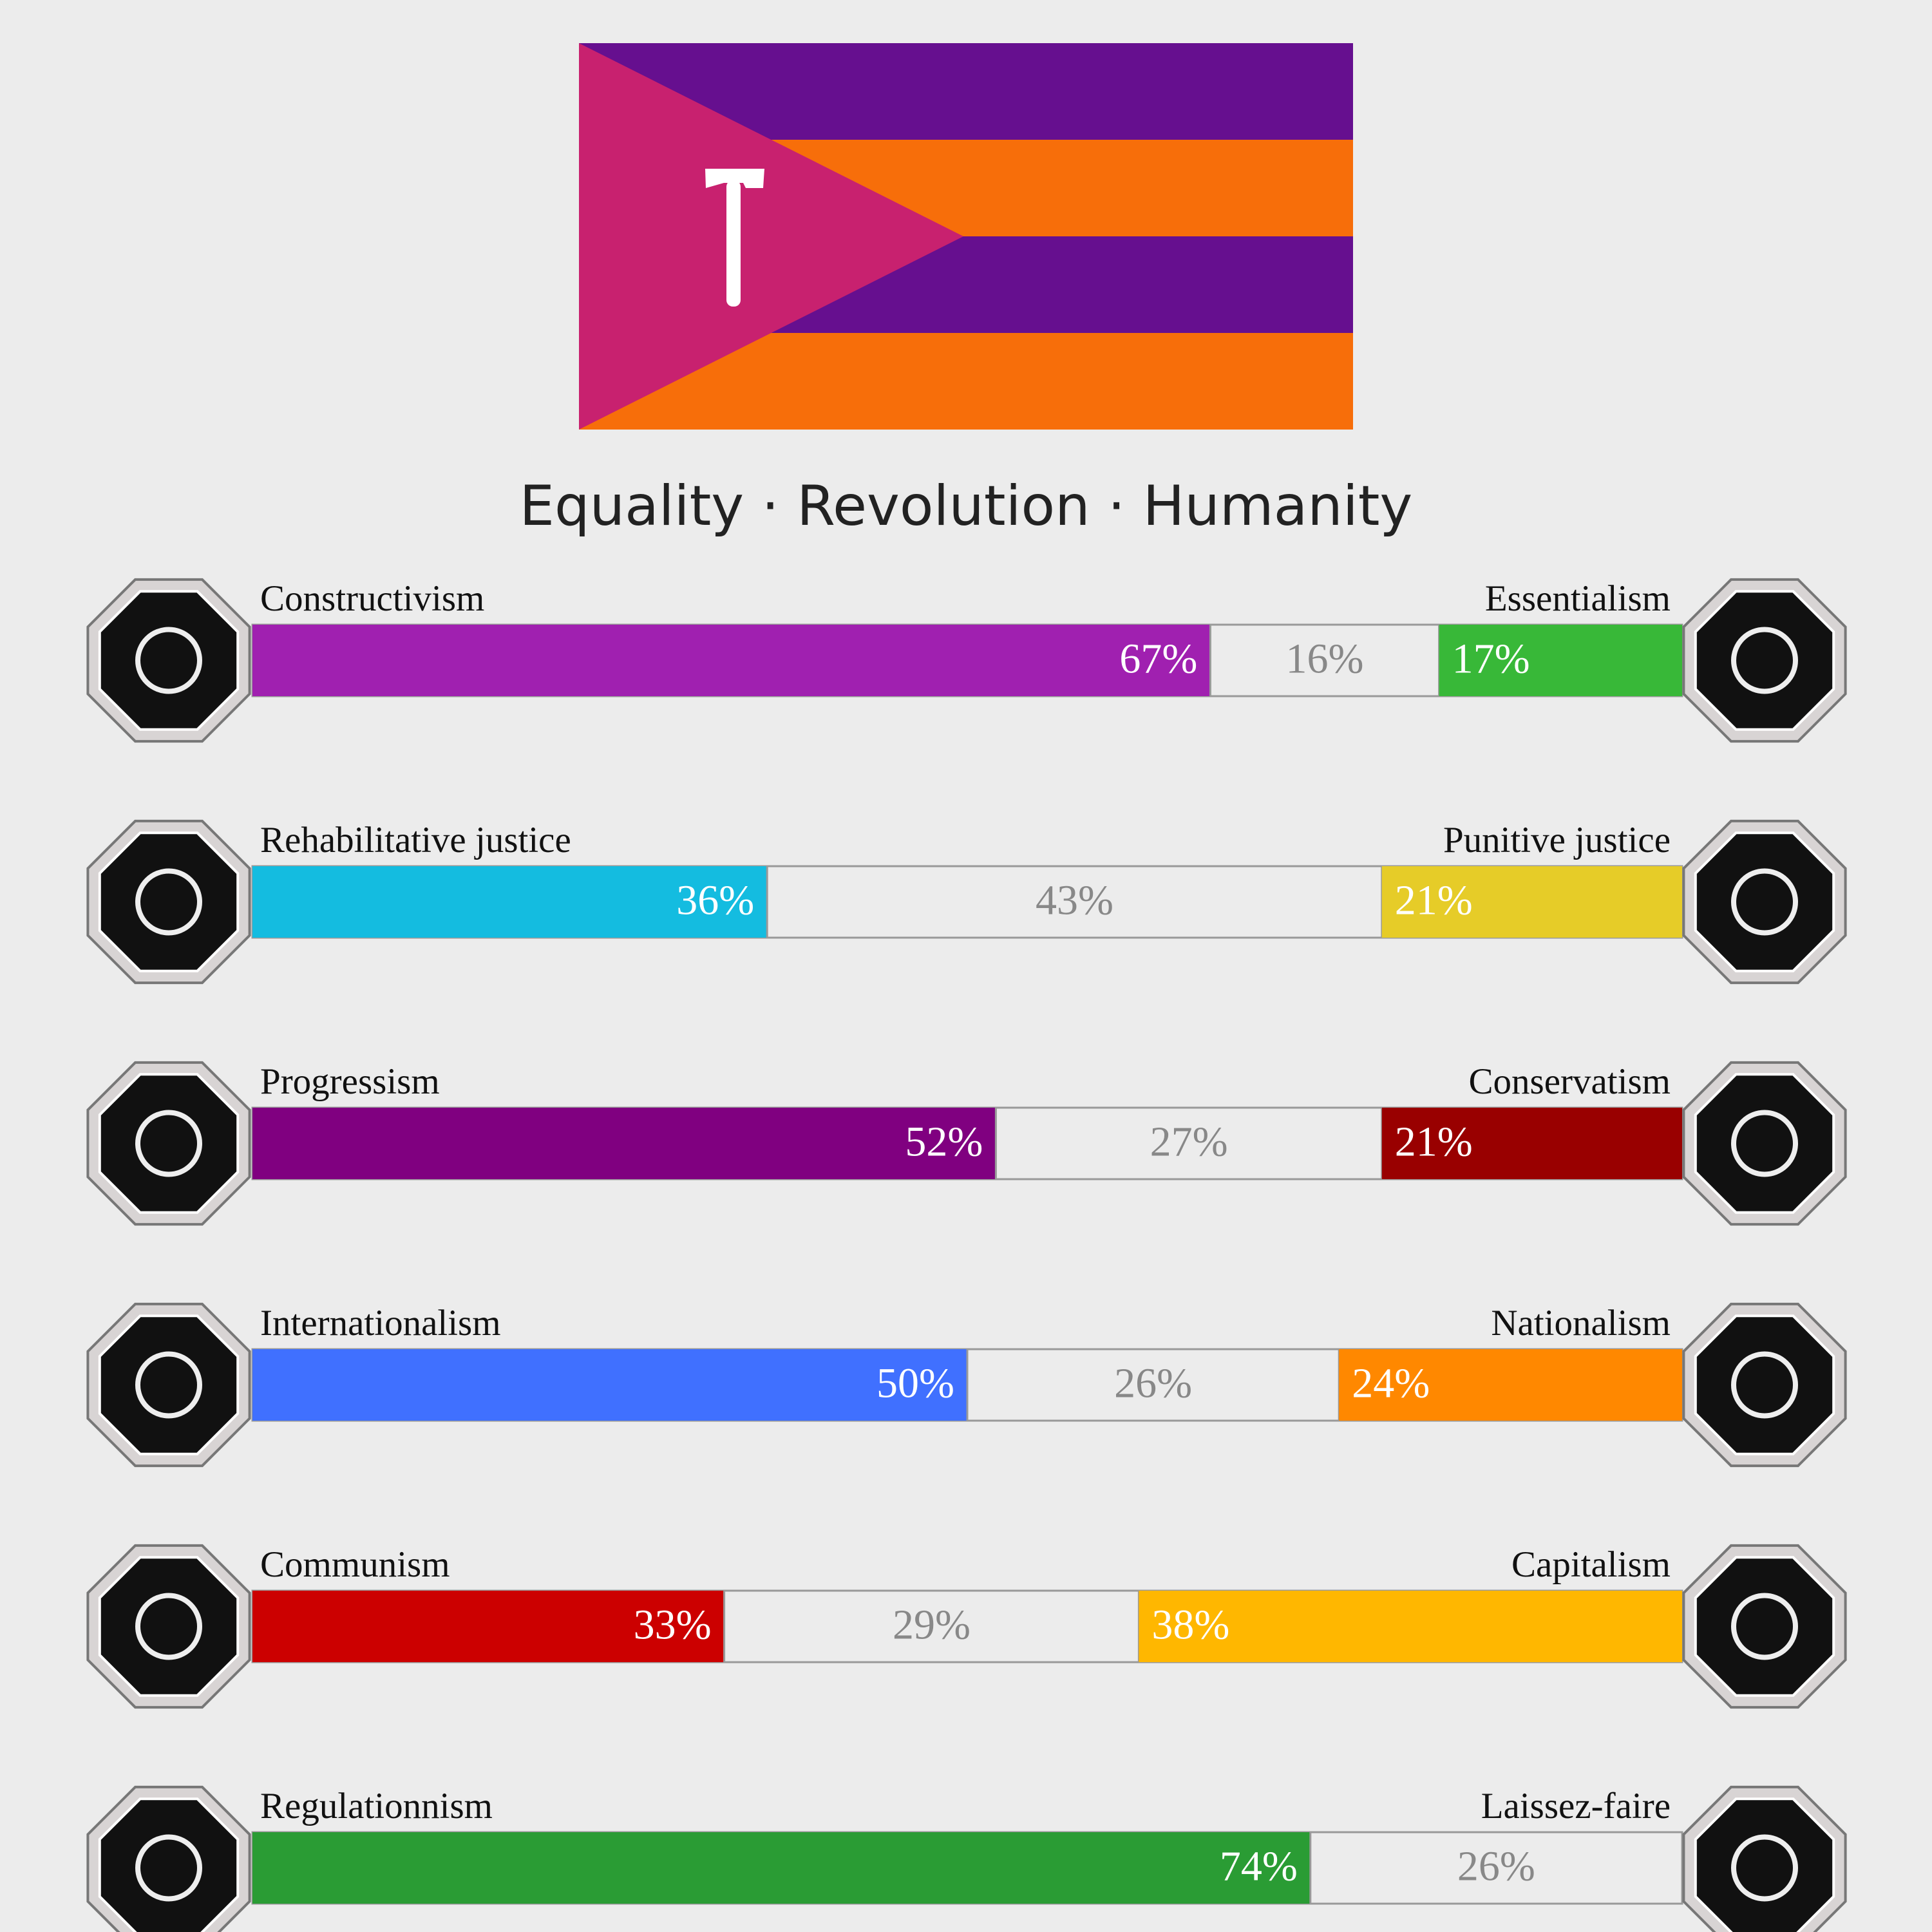  Describe the element at coordinates (1557, 840) in the screenshot. I see `right-label: Punitive justice` at that location.